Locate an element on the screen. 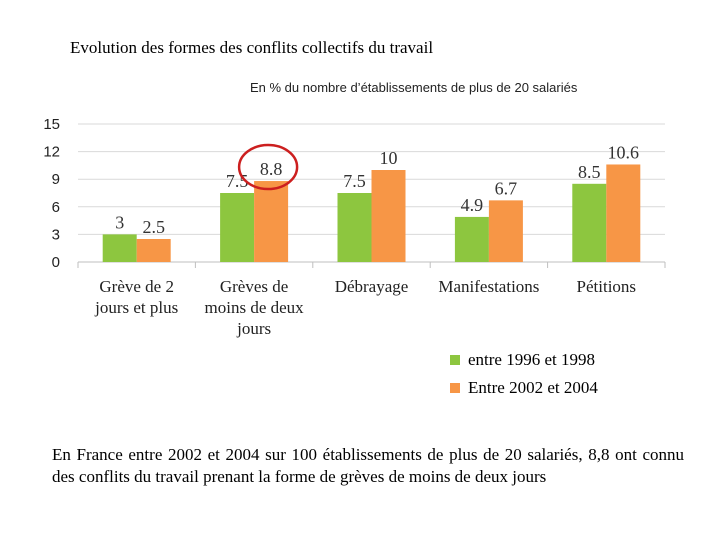  legend: entre 1996 et 1998 Entre 2002 et 2004 is located at coordinates (524, 374).